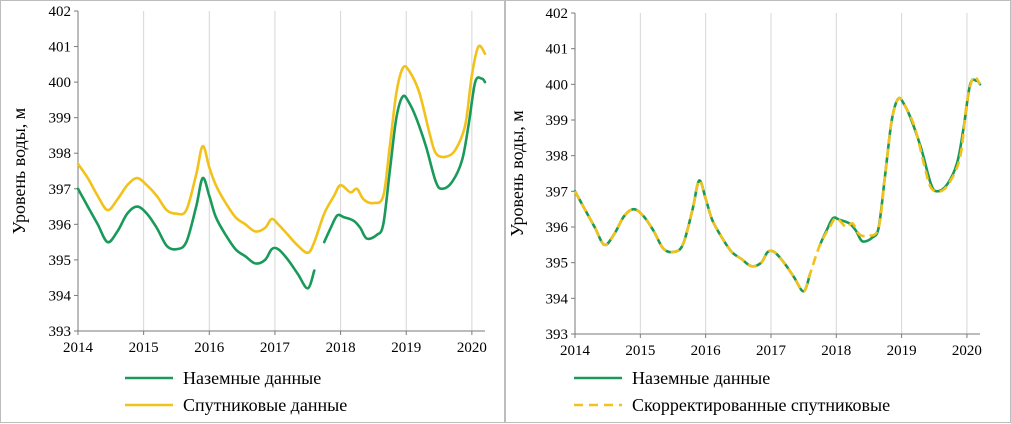 The image size is (1011, 424). Describe the element at coordinates (265, 405) in the screenshot. I see `legend-label-1: Спутниковые данные` at that location.